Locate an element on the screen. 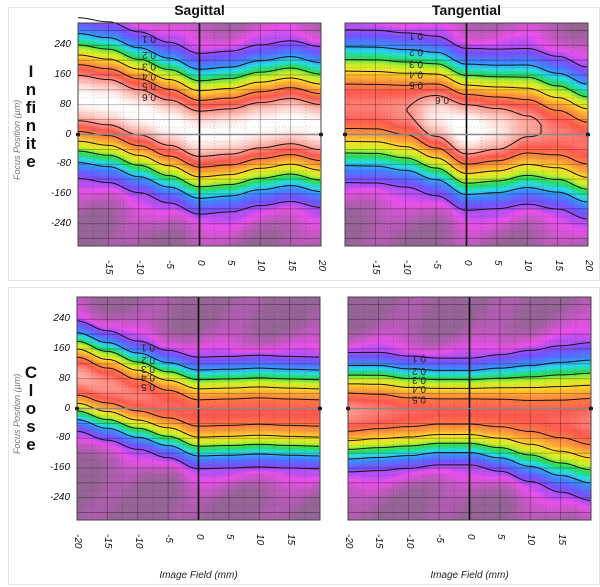 The height and width of the screenshot is (587, 600). column-title: Tangential is located at coordinates (466, 10).